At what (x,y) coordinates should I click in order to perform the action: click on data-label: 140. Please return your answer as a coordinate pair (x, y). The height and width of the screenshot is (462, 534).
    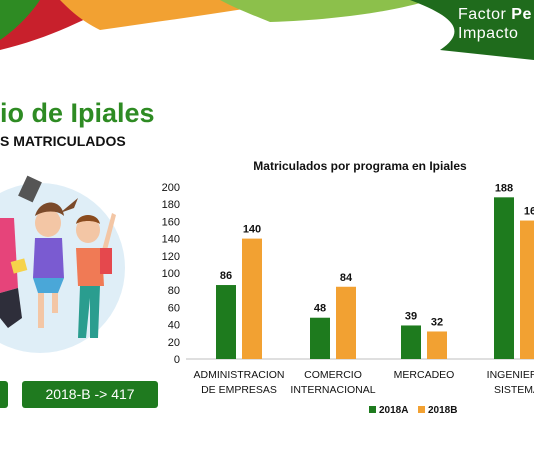
    Looking at the image, I should click on (252, 230).